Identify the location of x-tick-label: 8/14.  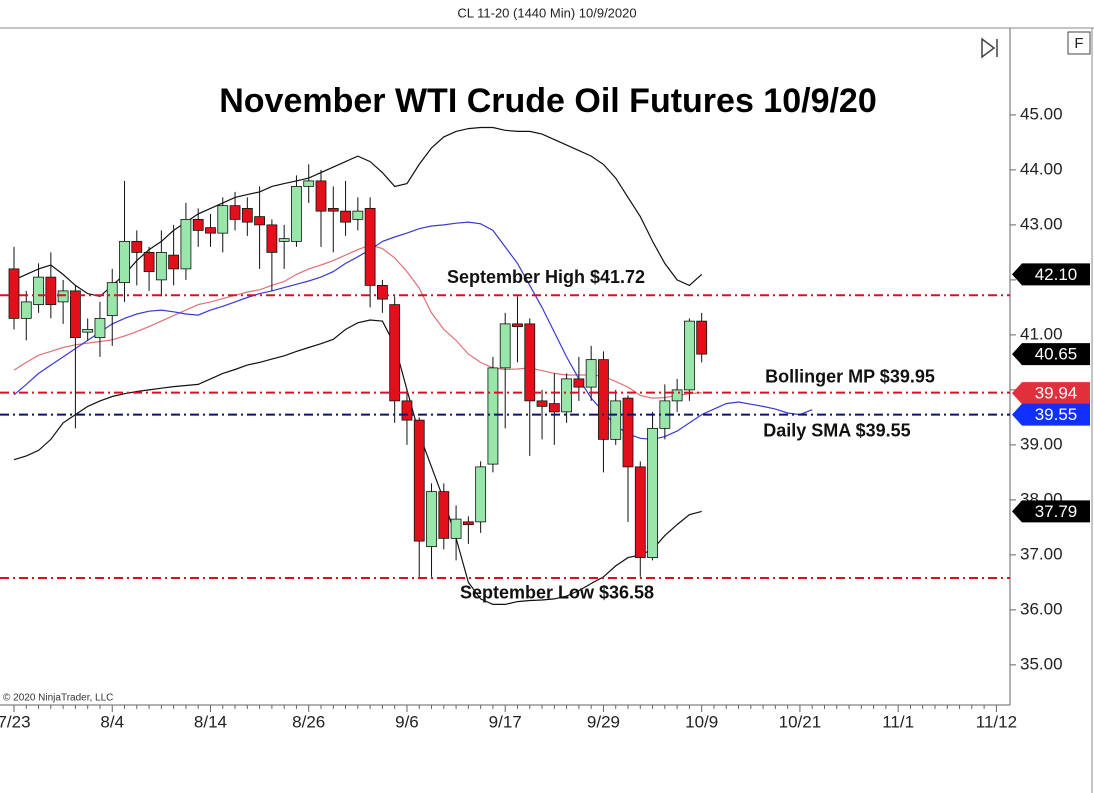
(210, 721).